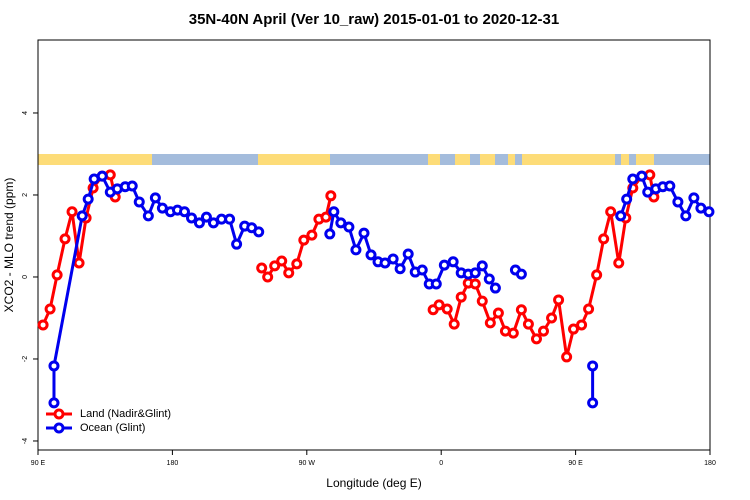 The image size is (750, 500). Describe the element at coordinates (125, 414) in the screenshot. I see `legend-label: Land (Nadir&Glint)` at that location.